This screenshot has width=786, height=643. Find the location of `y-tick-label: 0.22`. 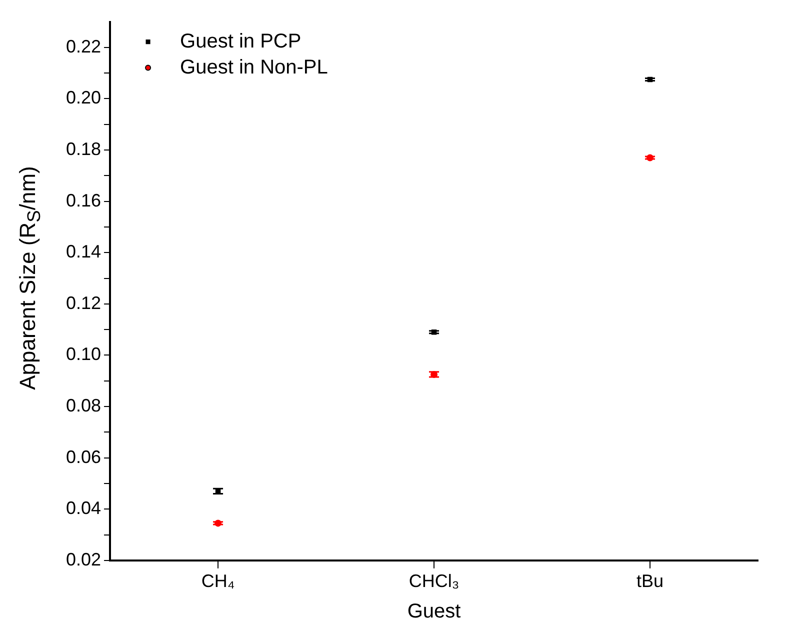

y-tick-label: 0.22 is located at coordinates (84, 46).